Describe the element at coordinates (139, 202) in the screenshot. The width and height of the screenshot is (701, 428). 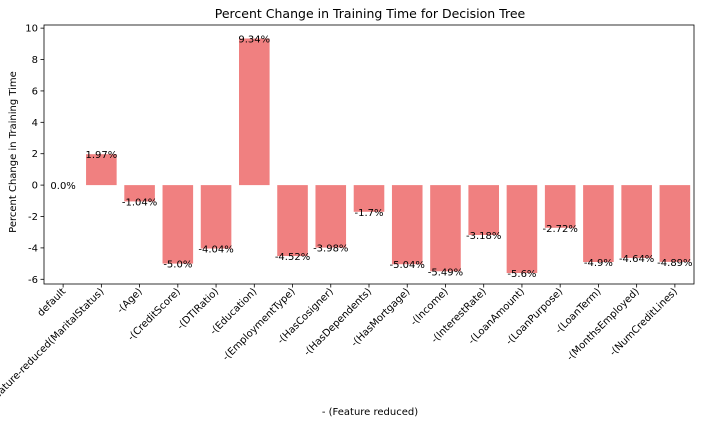
I see `data-label: -1.04%` at that location.